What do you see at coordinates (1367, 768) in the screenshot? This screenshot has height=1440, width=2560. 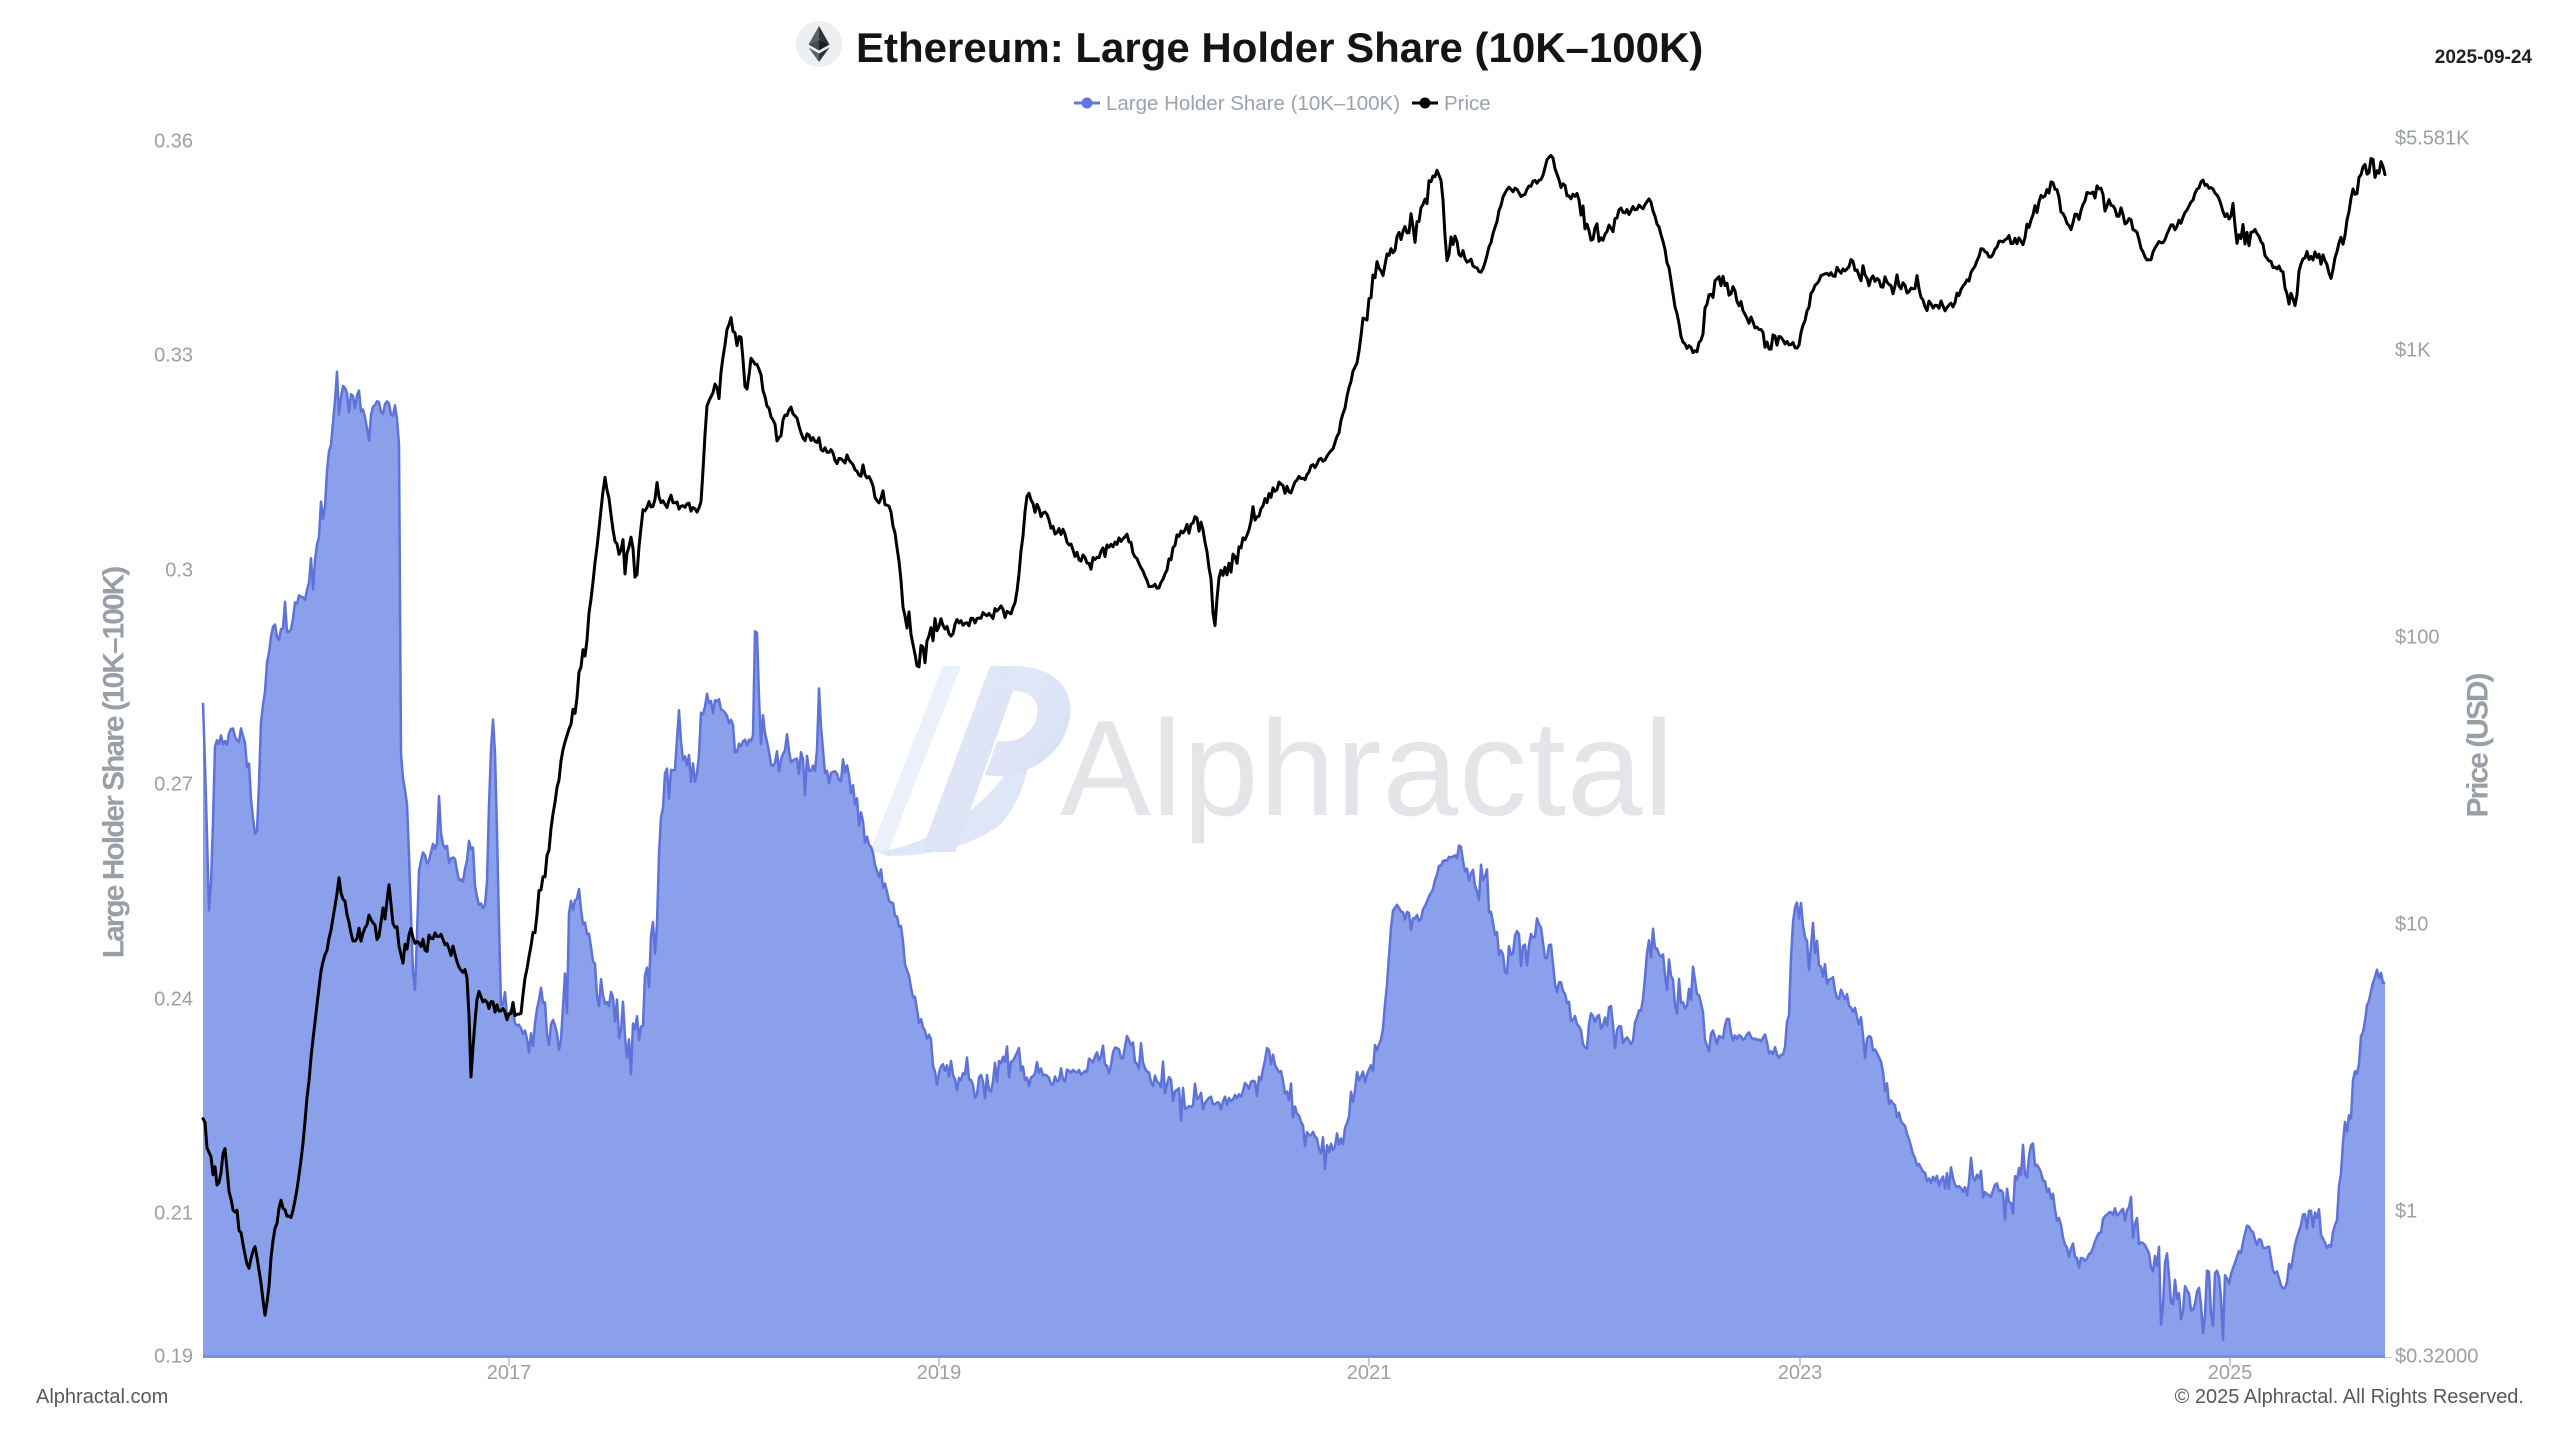 I see `svg-text: Alphractal` at bounding box center [1367, 768].